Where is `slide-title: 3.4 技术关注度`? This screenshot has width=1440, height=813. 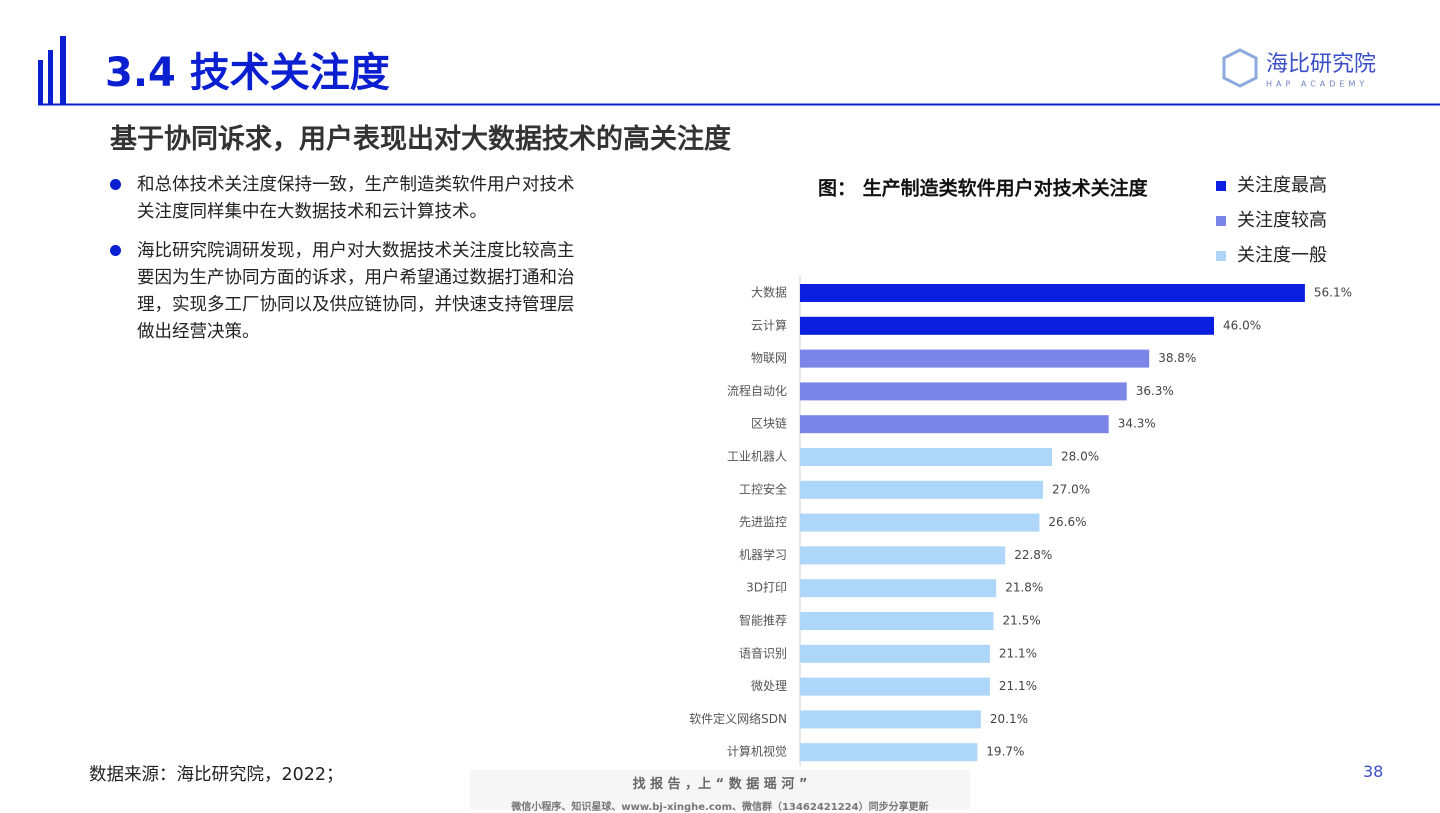 slide-title: 3.4 技术关注度 is located at coordinates (247, 73).